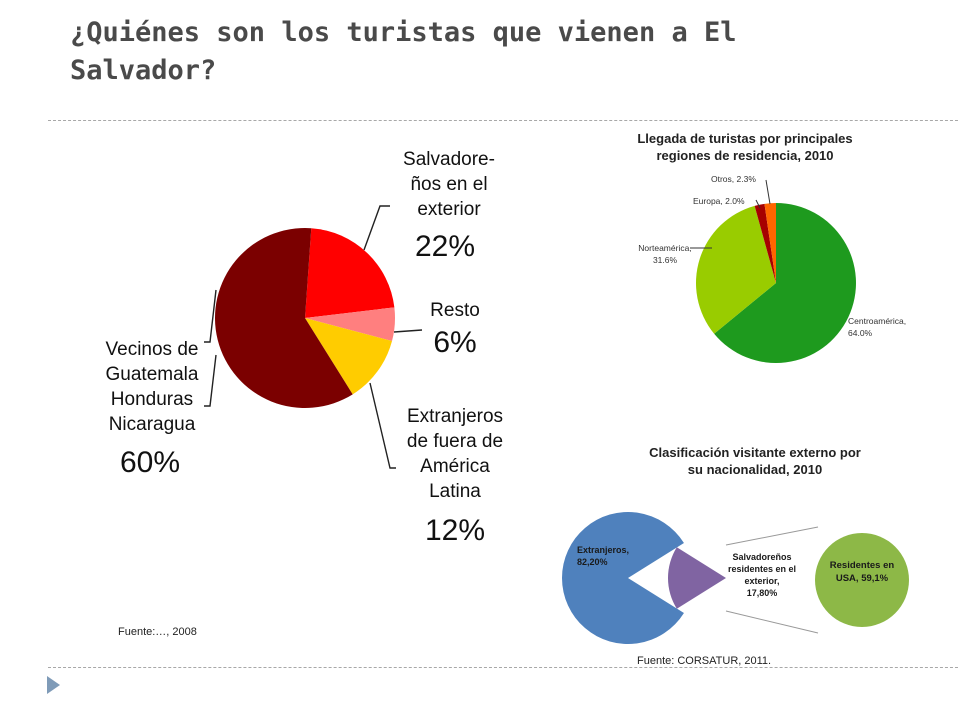 The height and width of the screenshot is (720, 960). What do you see at coordinates (761, 581) in the screenshot?
I see `slice-label: exterior,` at bounding box center [761, 581].